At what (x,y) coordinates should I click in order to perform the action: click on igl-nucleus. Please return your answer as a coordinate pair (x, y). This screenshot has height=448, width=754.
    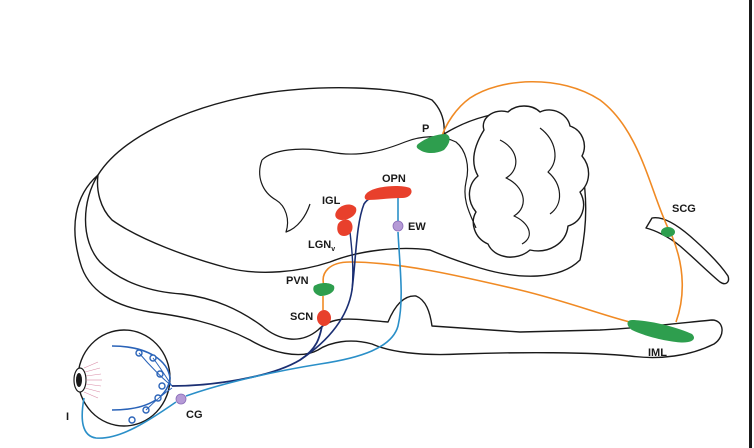
    Looking at the image, I should click on (346, 212).